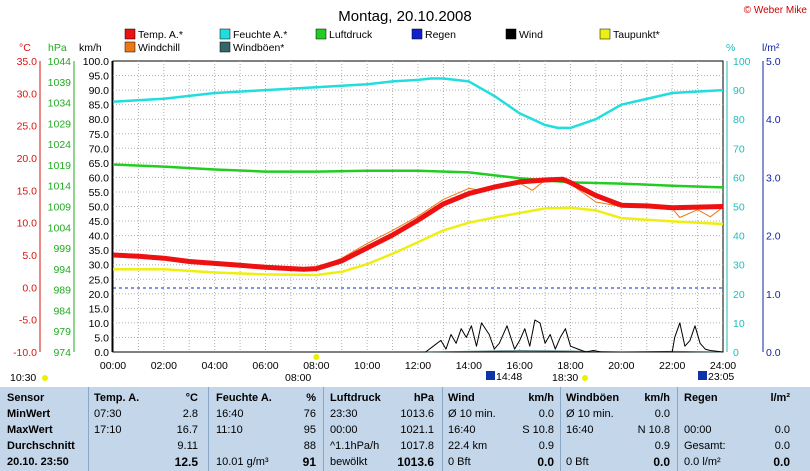 The width and height of the screenshot is (810, 471). Describe the element at coordinates (593, 398) in the screenshot. I see `cell-label: Windböen` at that location.